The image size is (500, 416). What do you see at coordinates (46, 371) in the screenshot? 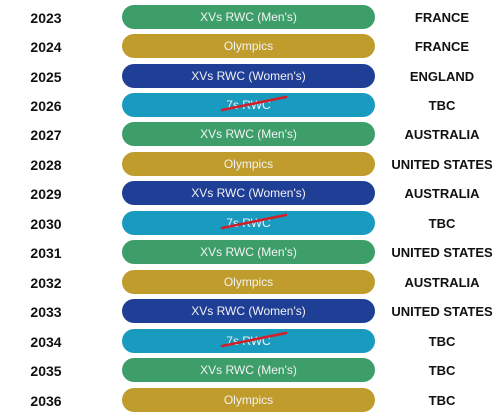
I see `year-label: 2035` at bounding box center [46, 371].